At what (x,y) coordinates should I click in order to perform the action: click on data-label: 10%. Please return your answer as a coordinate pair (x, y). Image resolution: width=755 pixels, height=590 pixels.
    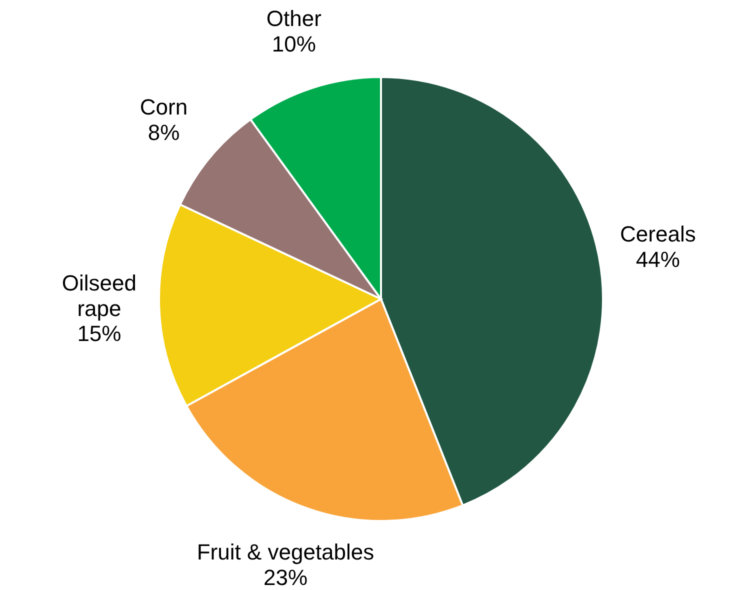
    Looking at the image, I should click on (294, 43).